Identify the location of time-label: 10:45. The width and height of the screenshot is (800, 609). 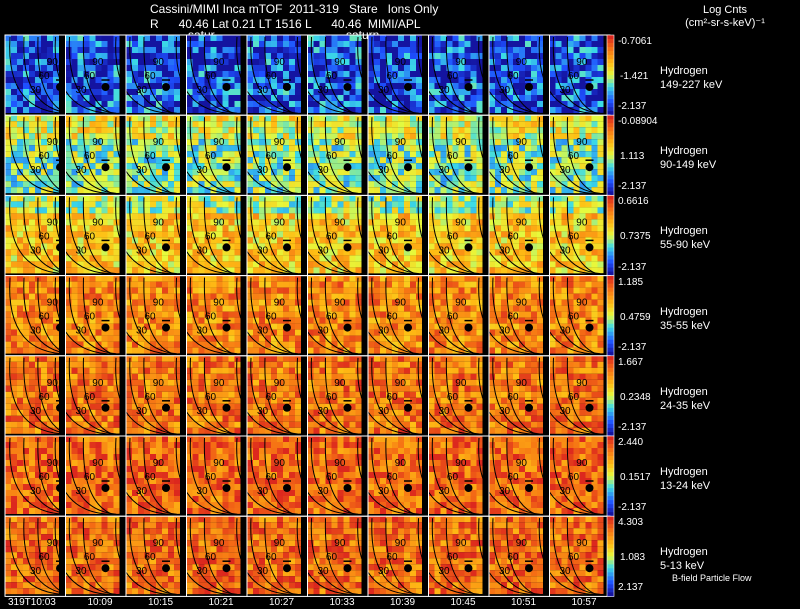
(463, 602).